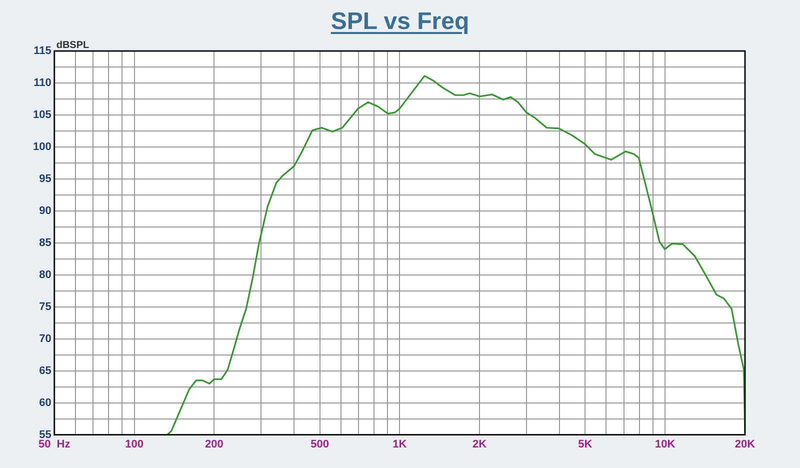  I want to click on y-tick-label: 100, so click(42, 146).